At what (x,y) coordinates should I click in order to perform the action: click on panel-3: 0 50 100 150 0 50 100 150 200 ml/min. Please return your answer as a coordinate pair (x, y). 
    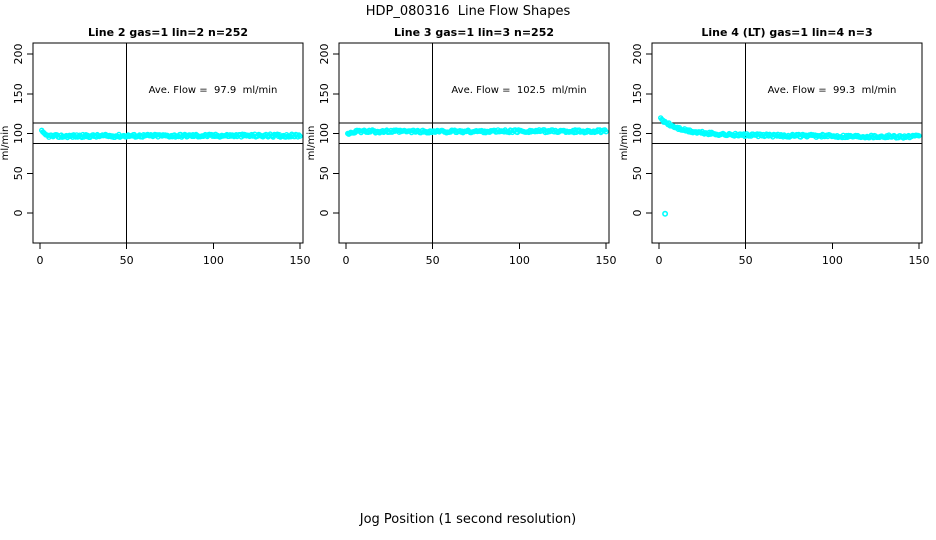
    Looking at the image, I should click on (774, 154).